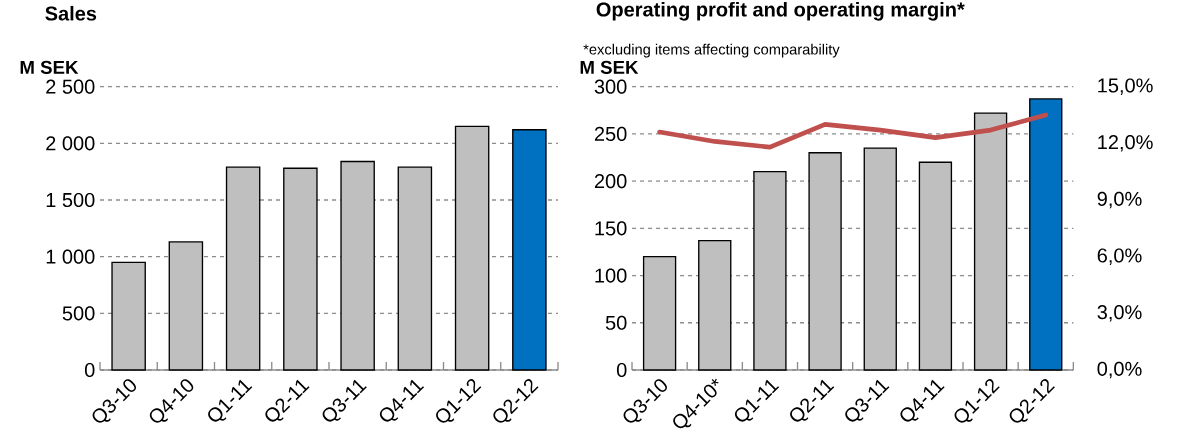 The width and height of the screenshot is (1198, 439). I want to click on chart-subtitle: *excluding items affecting comparability, so click(711, 50).